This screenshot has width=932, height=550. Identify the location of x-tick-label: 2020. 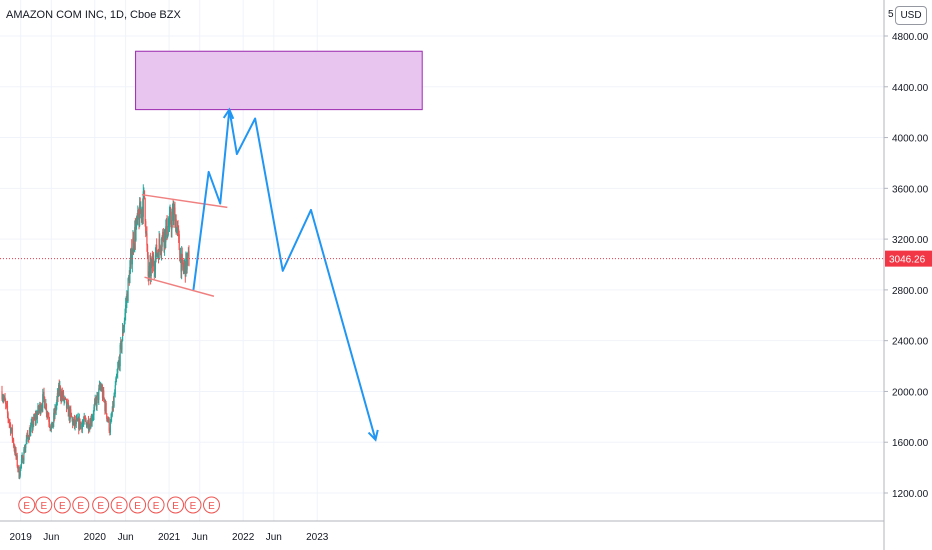
(95, 537).